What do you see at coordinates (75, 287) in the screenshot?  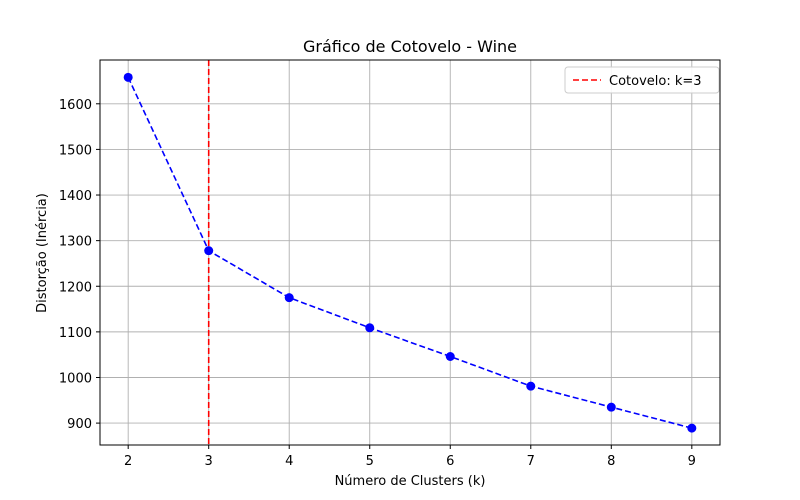 I see `y-tick-label: 1200` at bounding box center [75, 287].